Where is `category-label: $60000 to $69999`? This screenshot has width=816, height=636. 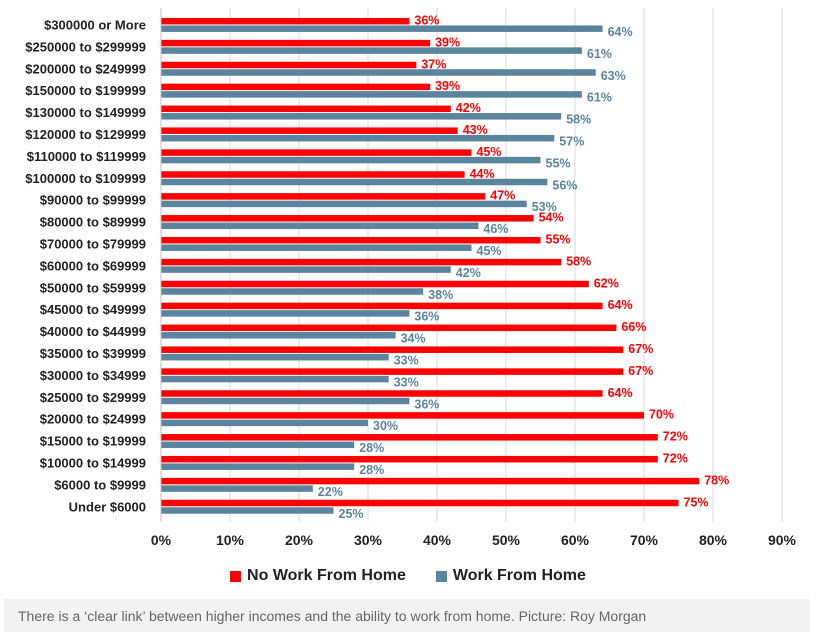 category-label: $60000 to $69999 is located at coordinates (93, 265).